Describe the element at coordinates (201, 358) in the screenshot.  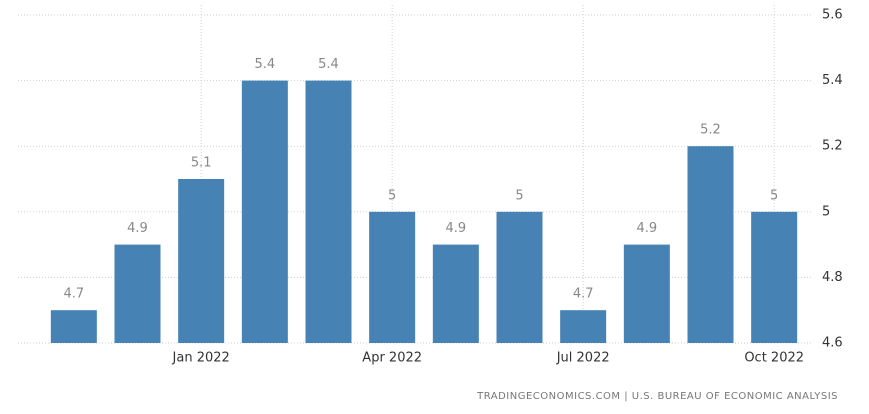
I see `x-tick-label: Jan 2022` at that location.